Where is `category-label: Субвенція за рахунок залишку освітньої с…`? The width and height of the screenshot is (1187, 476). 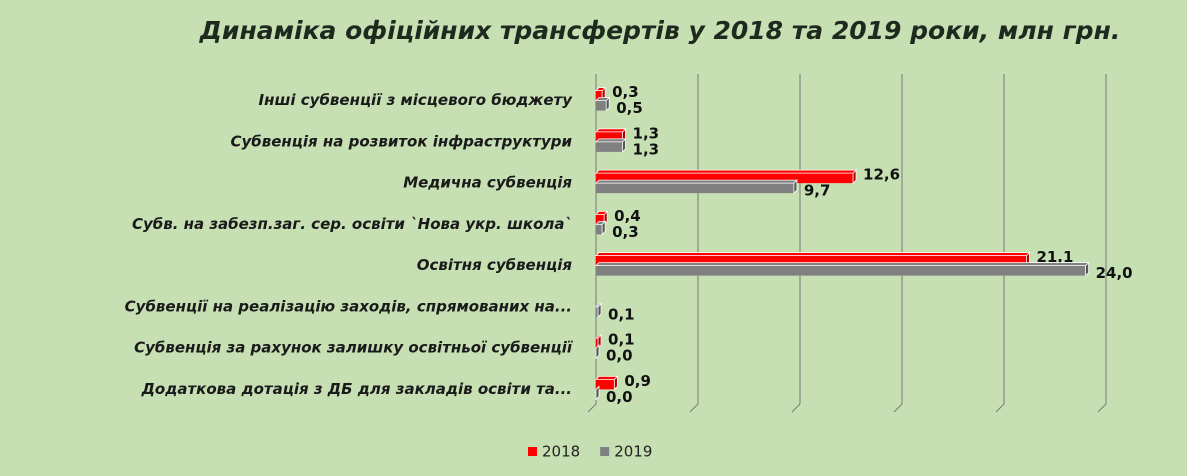 category-label: Субвенція за рахунок залишку освітньої с… is located at coordinates (354, 348).